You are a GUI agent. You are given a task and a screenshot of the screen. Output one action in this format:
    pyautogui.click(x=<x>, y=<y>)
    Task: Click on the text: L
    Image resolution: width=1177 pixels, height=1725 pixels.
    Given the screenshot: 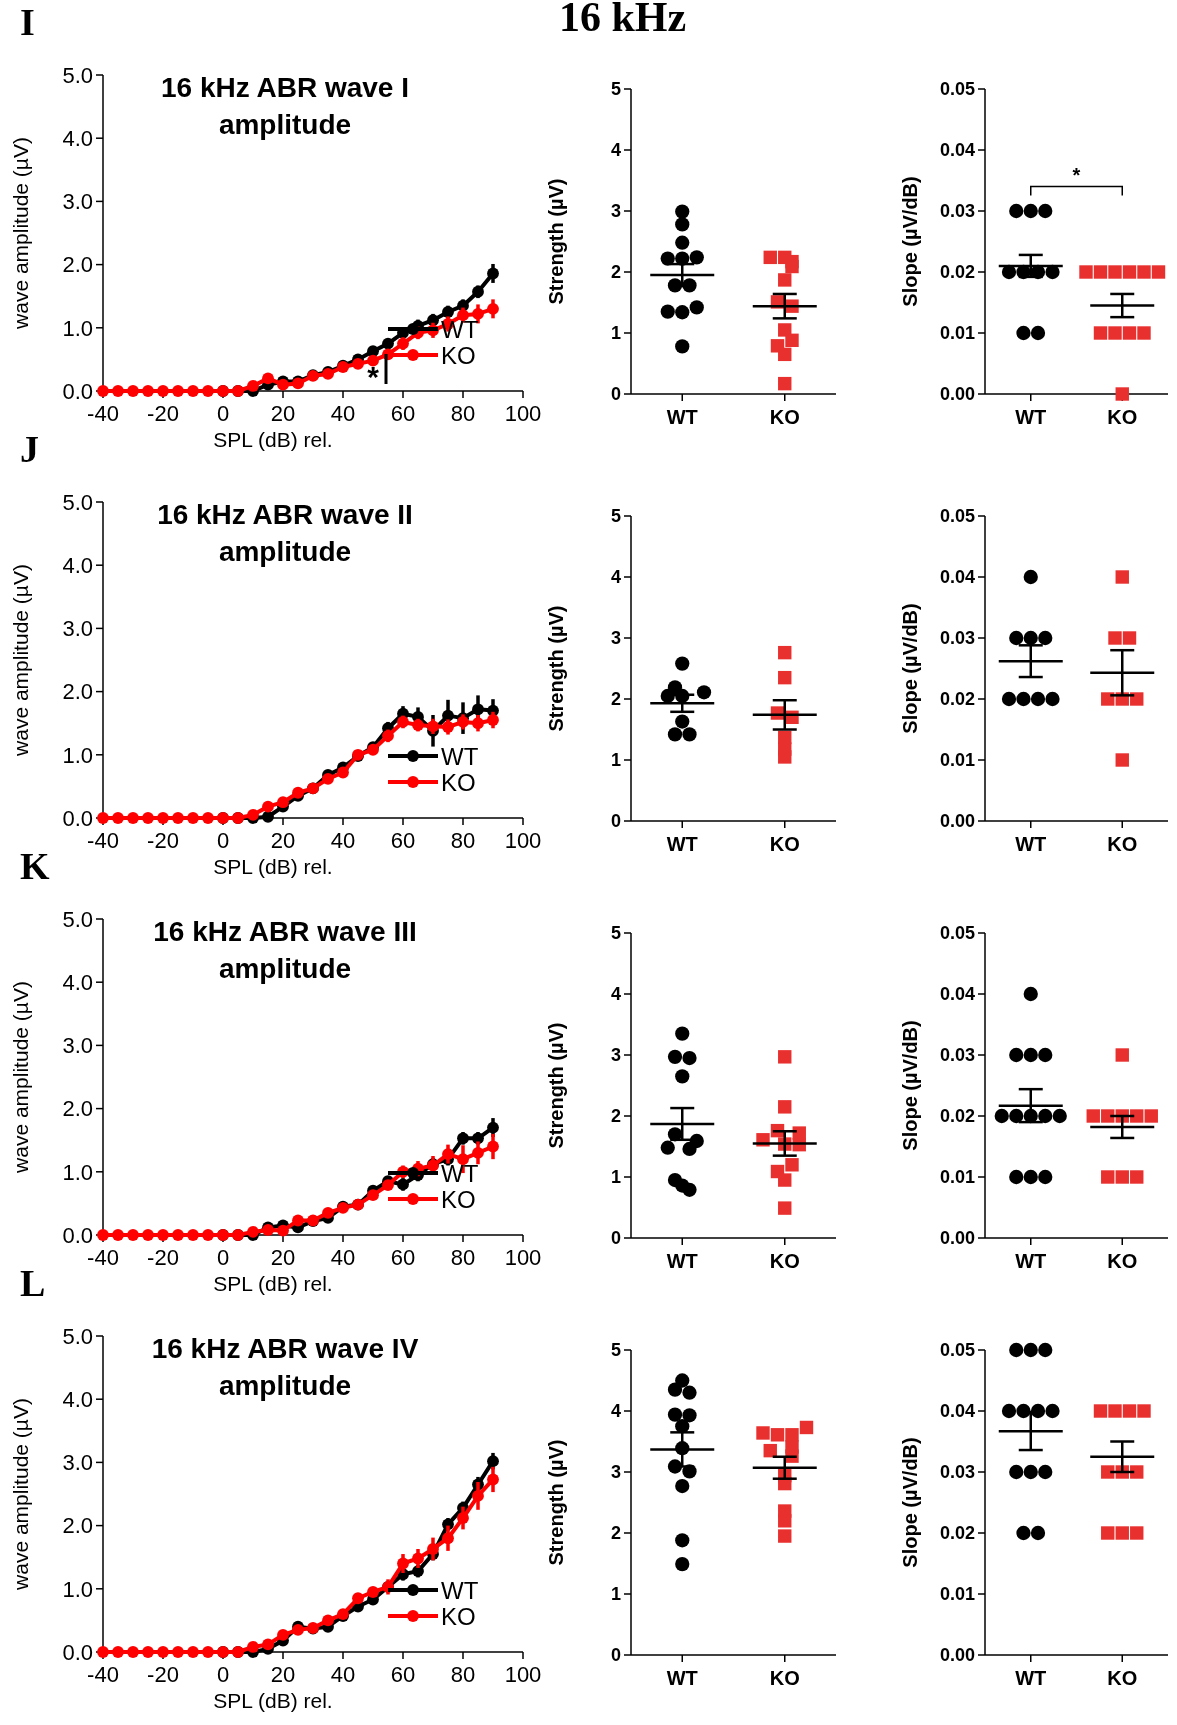 What is the action you would take?
    pyautogui.click(x=33, y=1283)
    